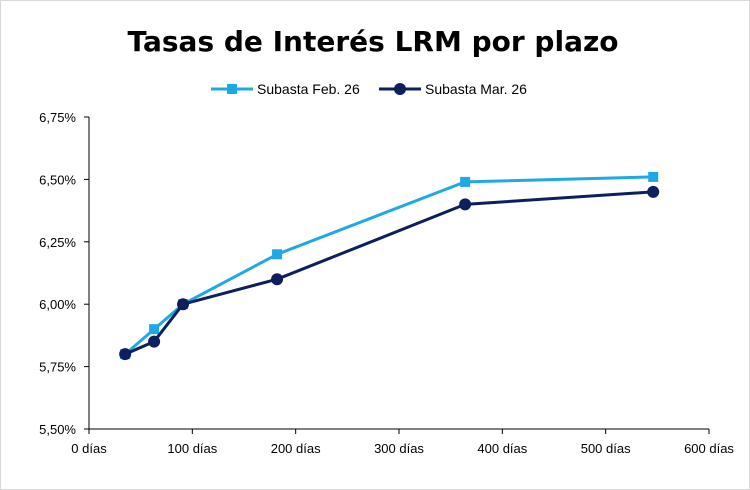  I want to click on x-tick-label: 0 días, so click(89, 448).